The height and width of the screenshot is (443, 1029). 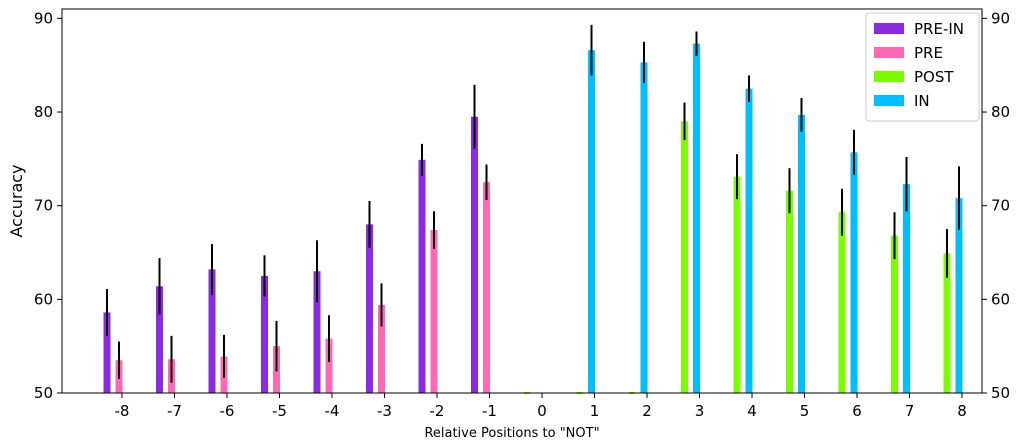 I want to click on bar-pre-in--5, so click(x=264, y=334).